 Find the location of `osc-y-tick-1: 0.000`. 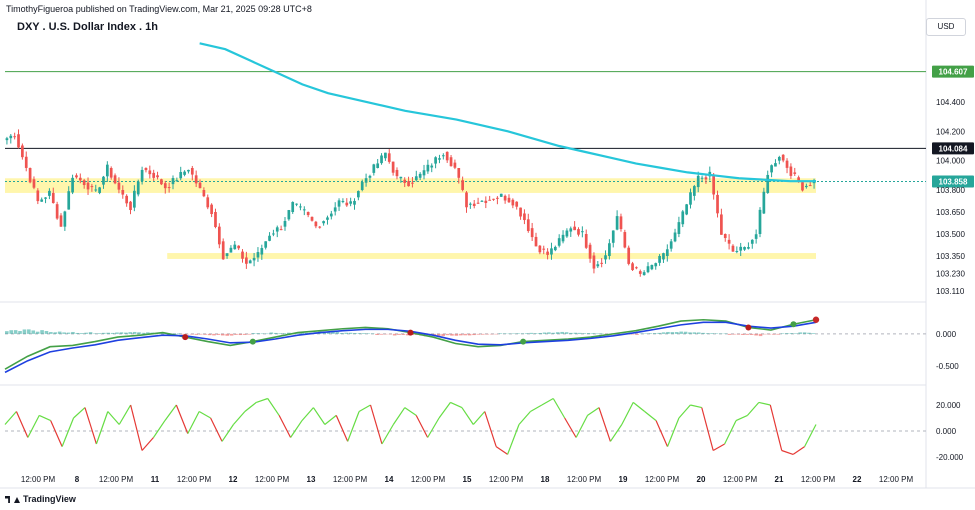

osc-y-tick-1: 0.000 is located at coordinates (946, 431).